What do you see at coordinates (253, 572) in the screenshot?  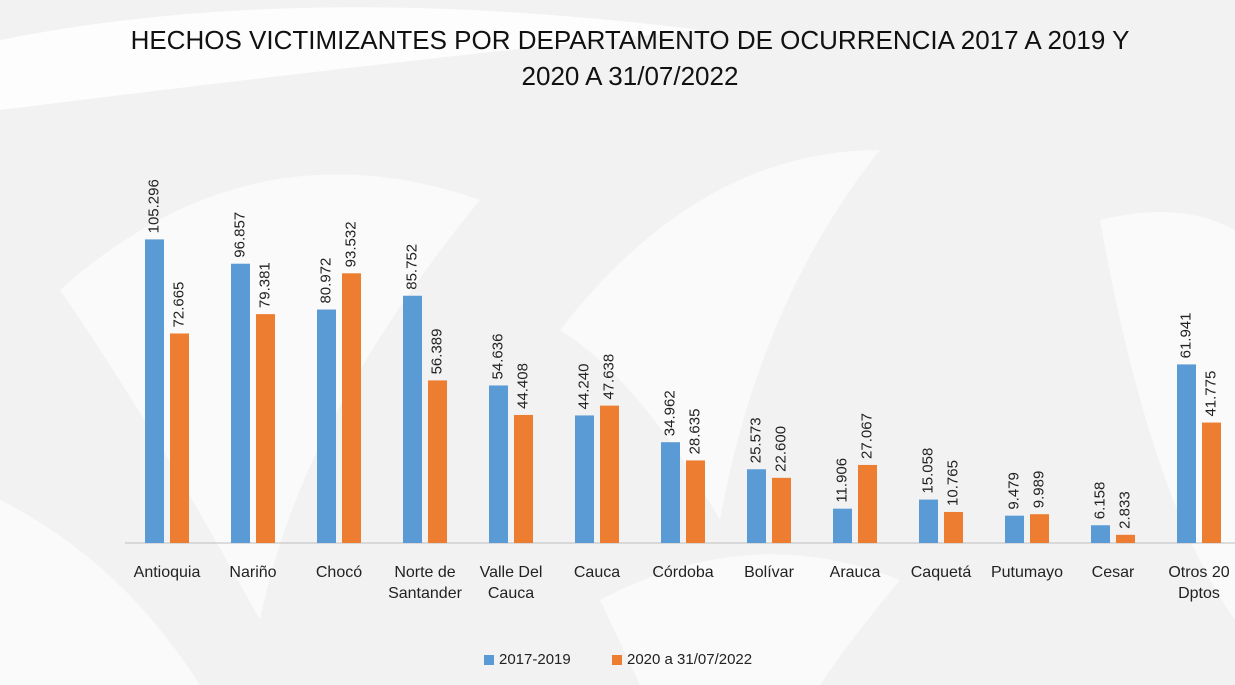 I see `x-tick-label: Nariño` at bounding box center [253, 572].